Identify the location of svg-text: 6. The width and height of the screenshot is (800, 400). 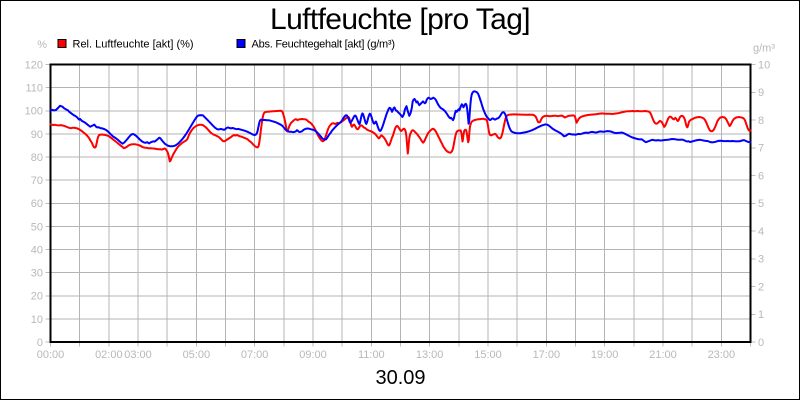
(761, 176).